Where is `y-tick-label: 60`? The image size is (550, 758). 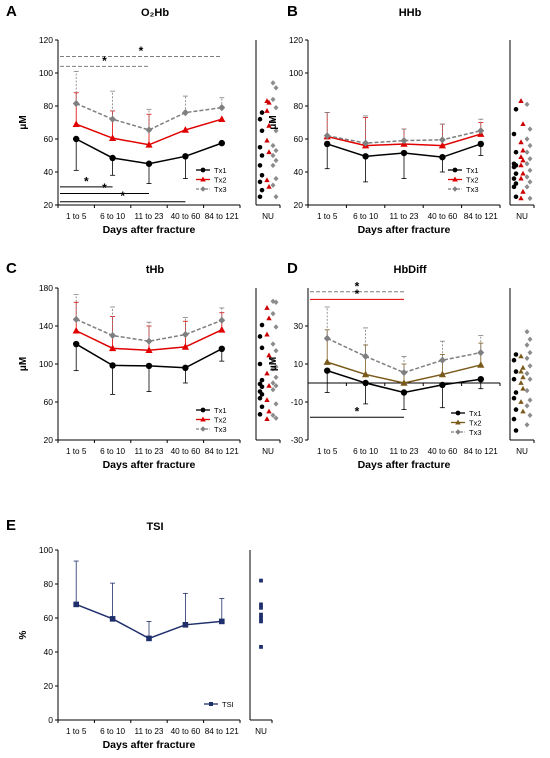
y-tick-label: 60 is located at coordinates (299, 139).